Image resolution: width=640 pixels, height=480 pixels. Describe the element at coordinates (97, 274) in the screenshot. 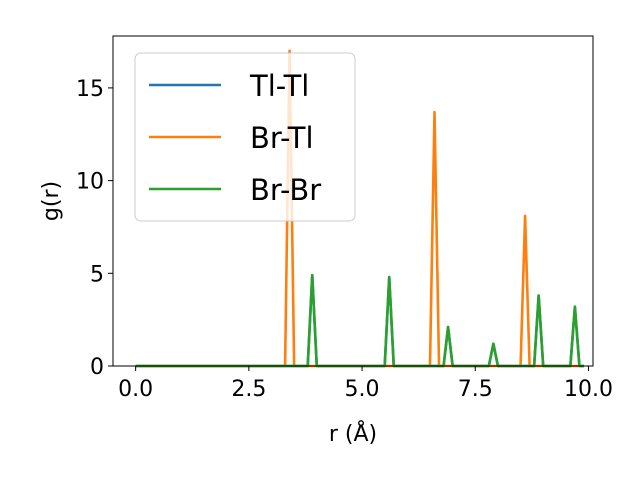

I see `y-tick-label: 5` at that location.